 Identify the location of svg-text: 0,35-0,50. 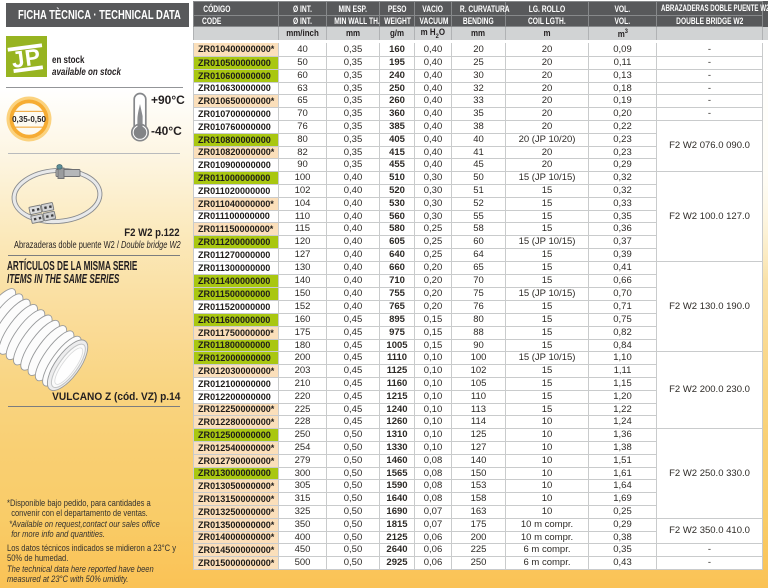
(29, 119).